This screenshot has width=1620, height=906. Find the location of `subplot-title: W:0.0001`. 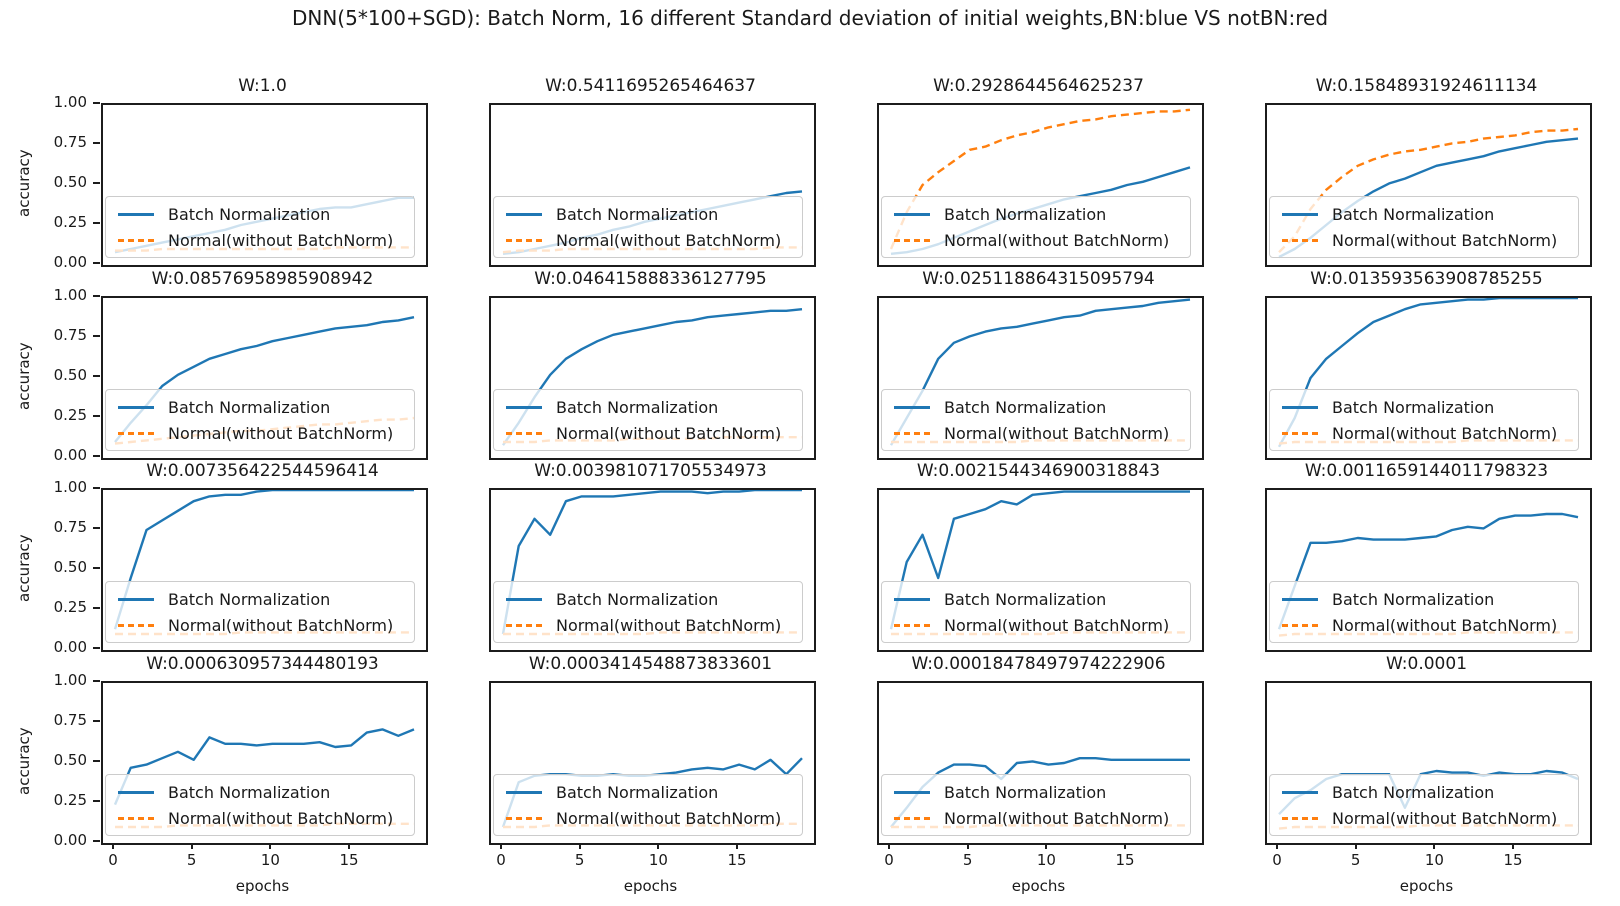

subplot-title: W:0.0001 is located at coordinates (1426, 664).